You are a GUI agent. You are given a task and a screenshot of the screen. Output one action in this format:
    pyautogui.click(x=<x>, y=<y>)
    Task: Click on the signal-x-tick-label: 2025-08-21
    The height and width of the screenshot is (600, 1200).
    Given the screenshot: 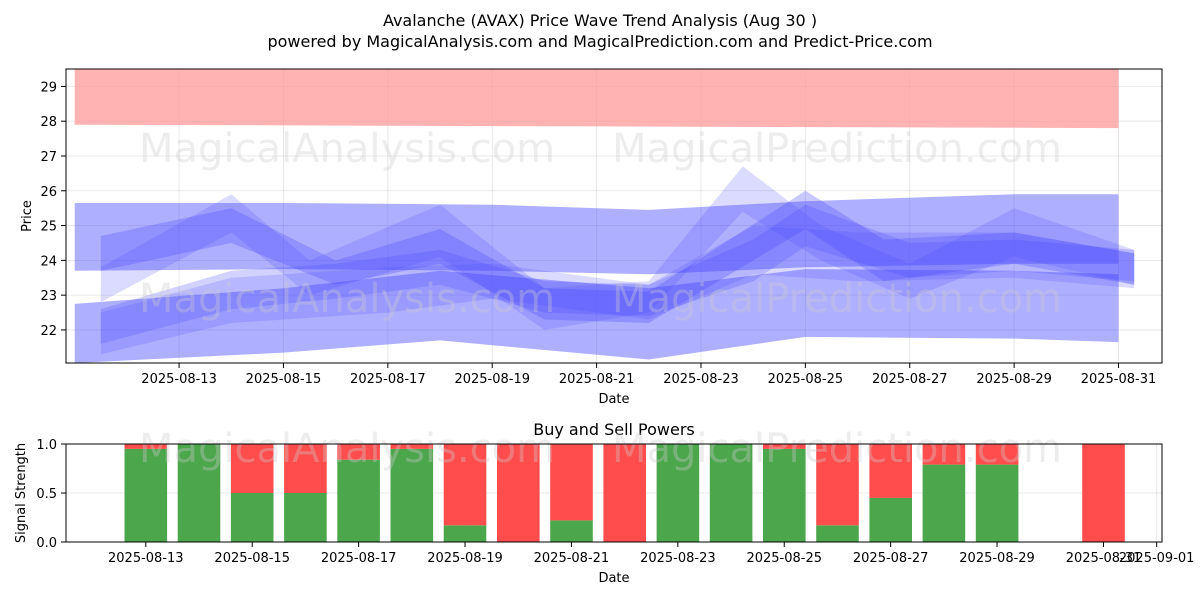 What is the action you would take?
    pyautogui.click(x=572, y=558)
    